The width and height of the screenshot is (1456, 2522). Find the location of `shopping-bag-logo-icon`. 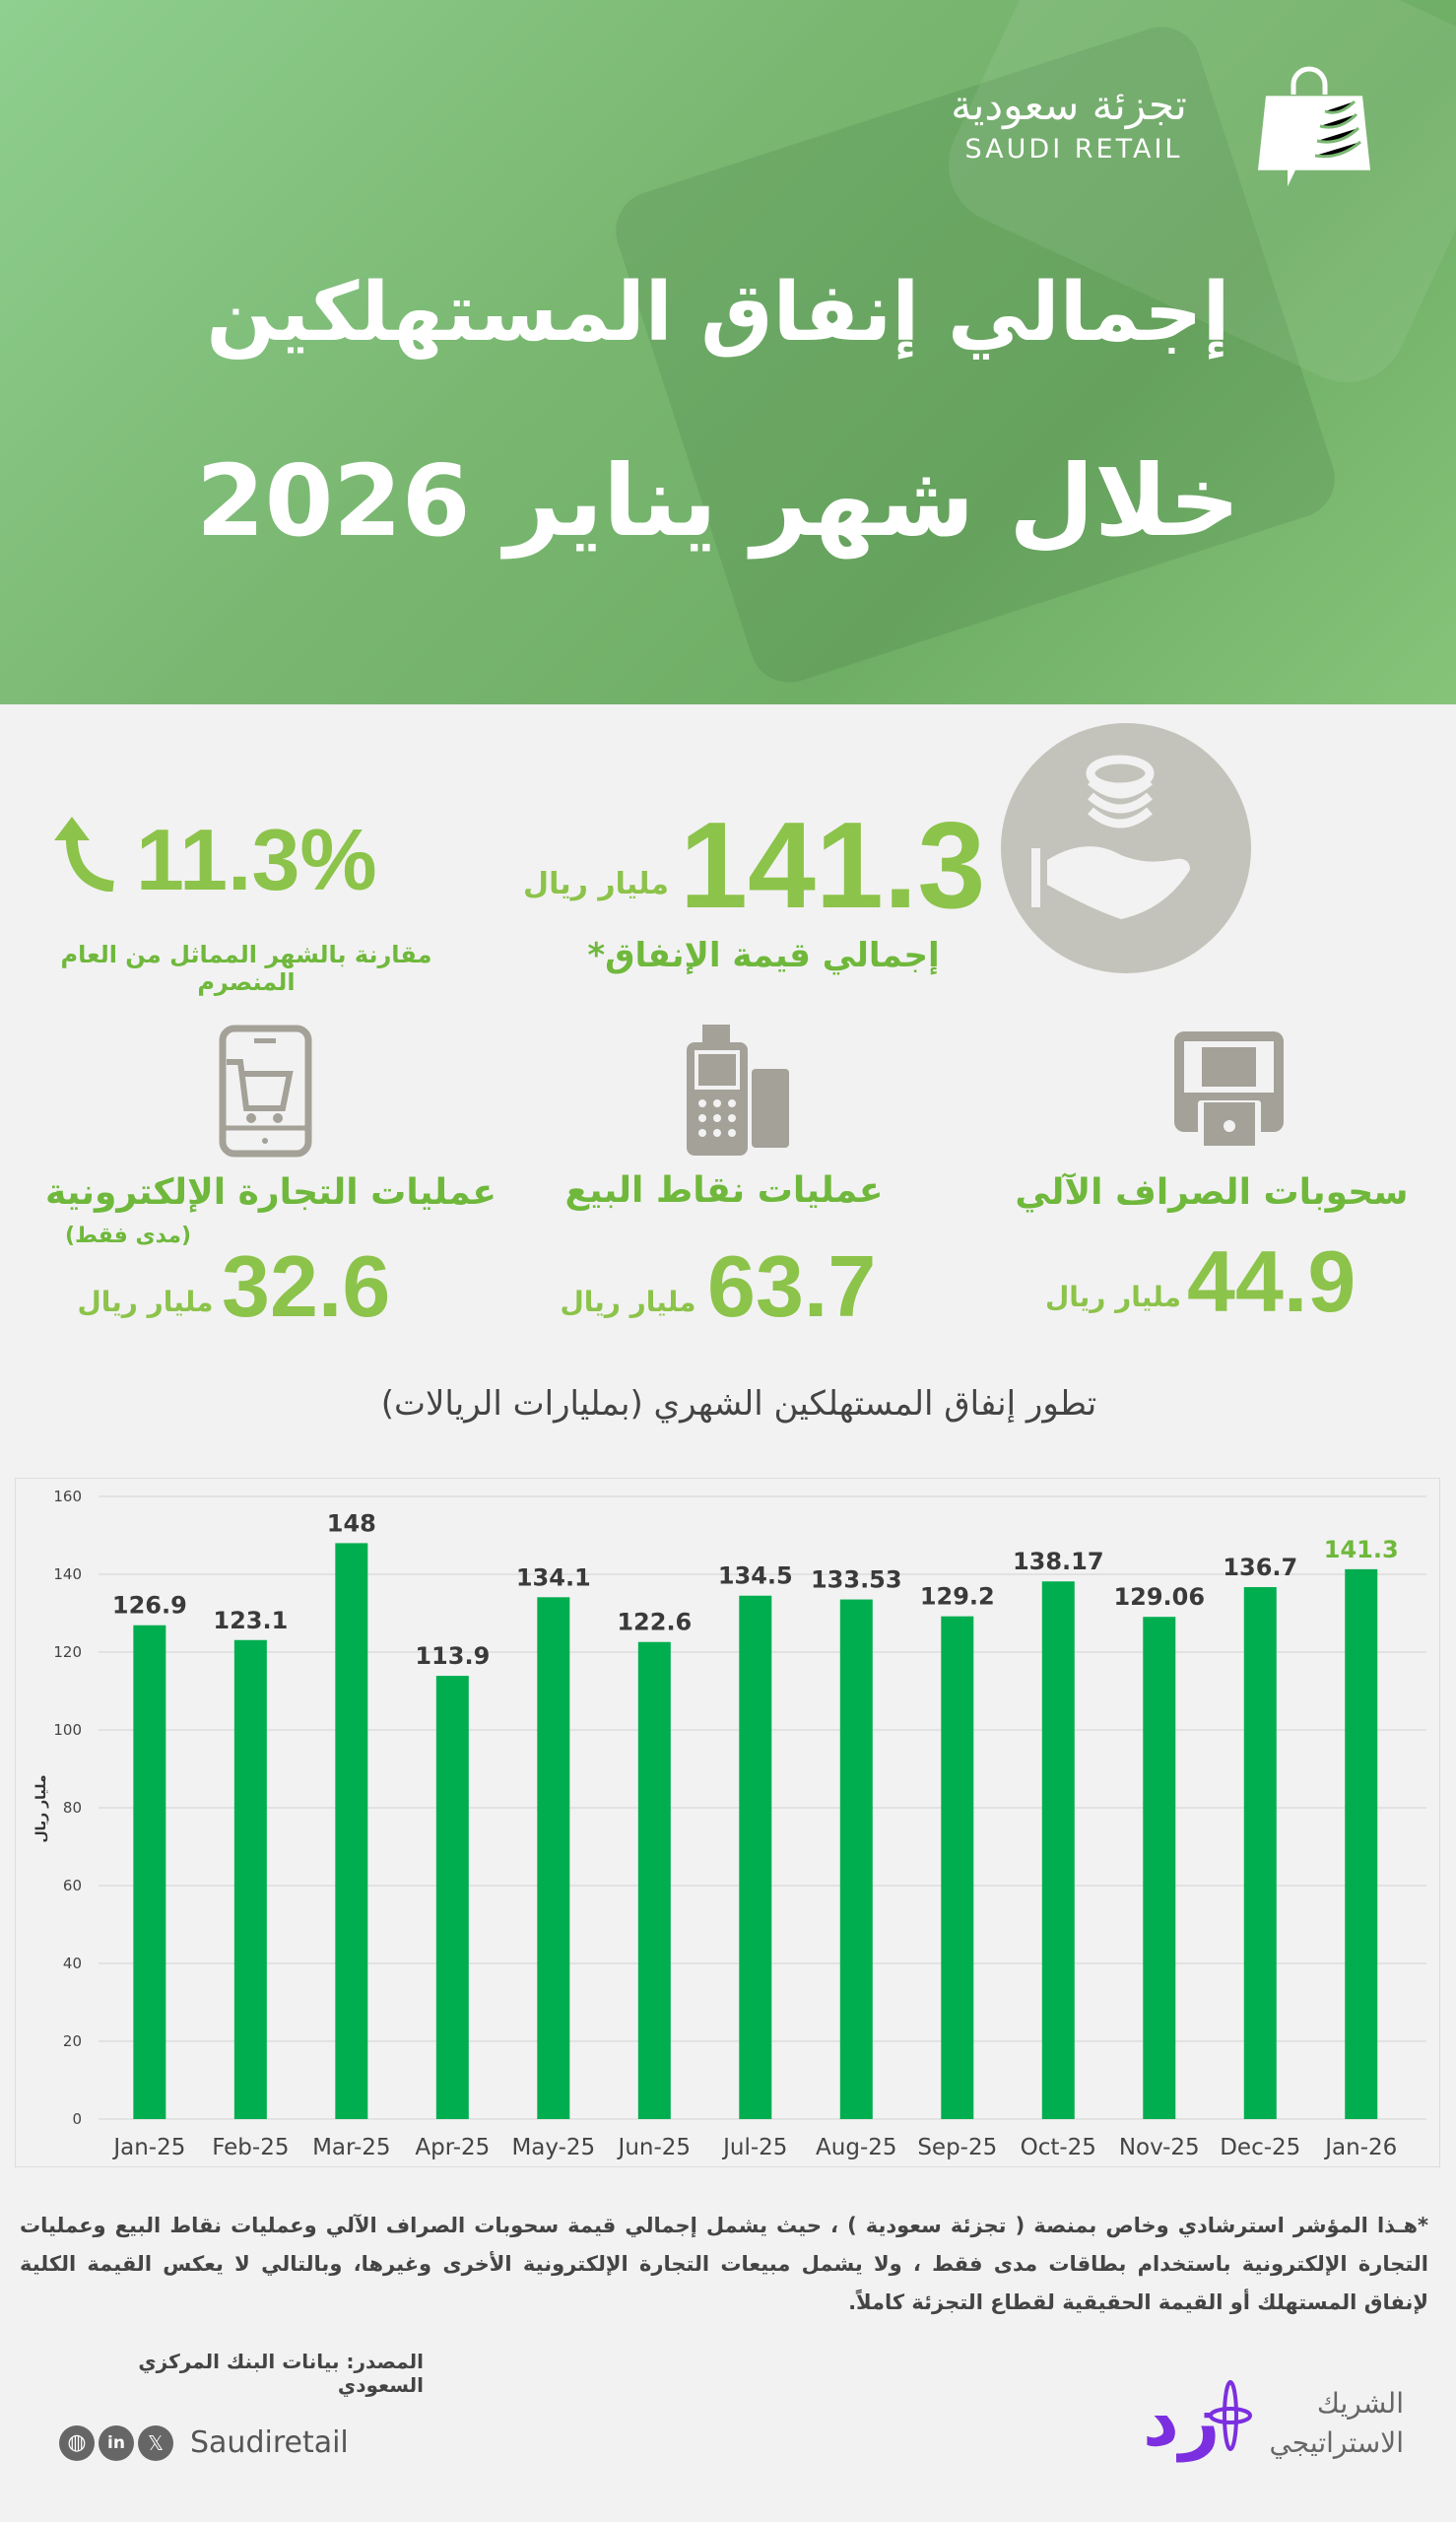

shopping-bag-logo-icon is located at coordinates (1314, 126).